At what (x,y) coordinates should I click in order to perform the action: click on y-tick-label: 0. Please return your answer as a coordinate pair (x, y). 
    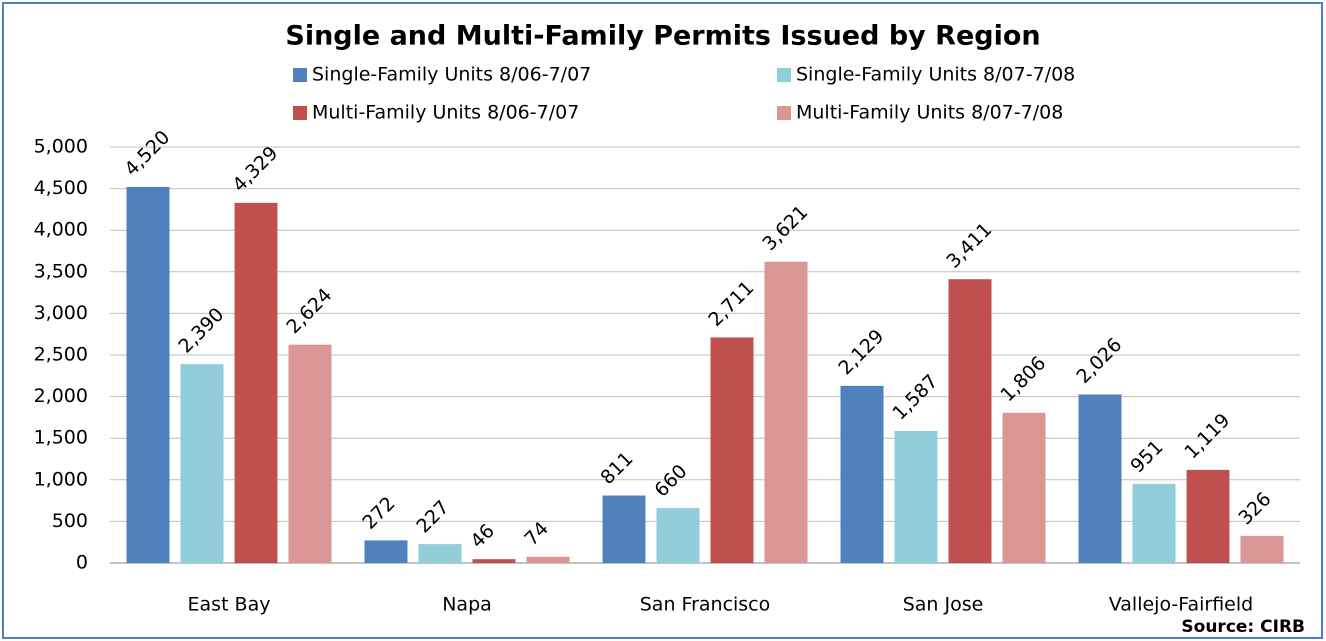
    Looking at the image, I should click on (82, 563).